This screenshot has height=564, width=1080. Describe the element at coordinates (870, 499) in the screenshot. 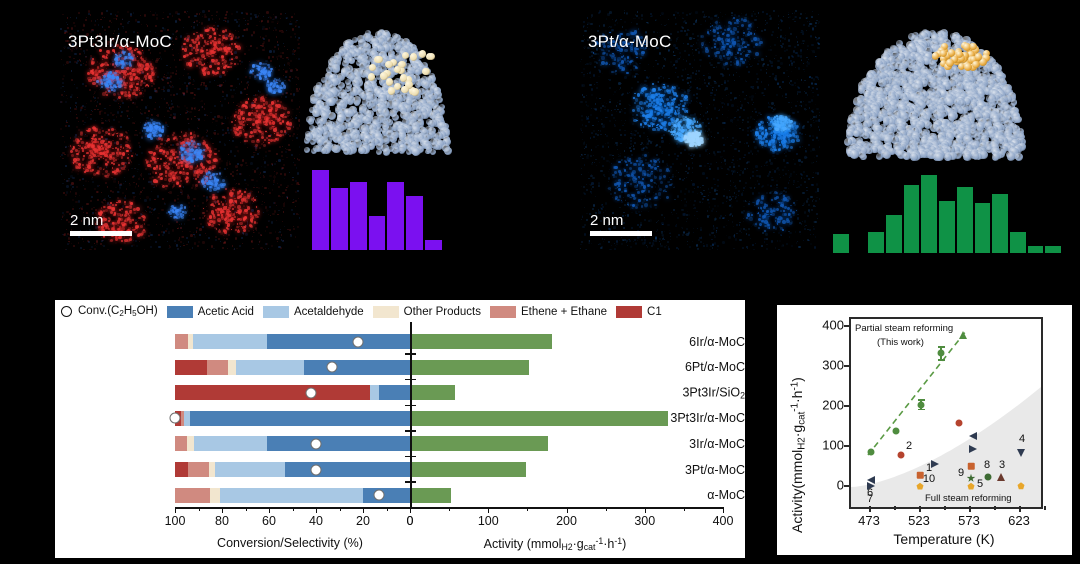

I see `data-point-label: 7` at that location.